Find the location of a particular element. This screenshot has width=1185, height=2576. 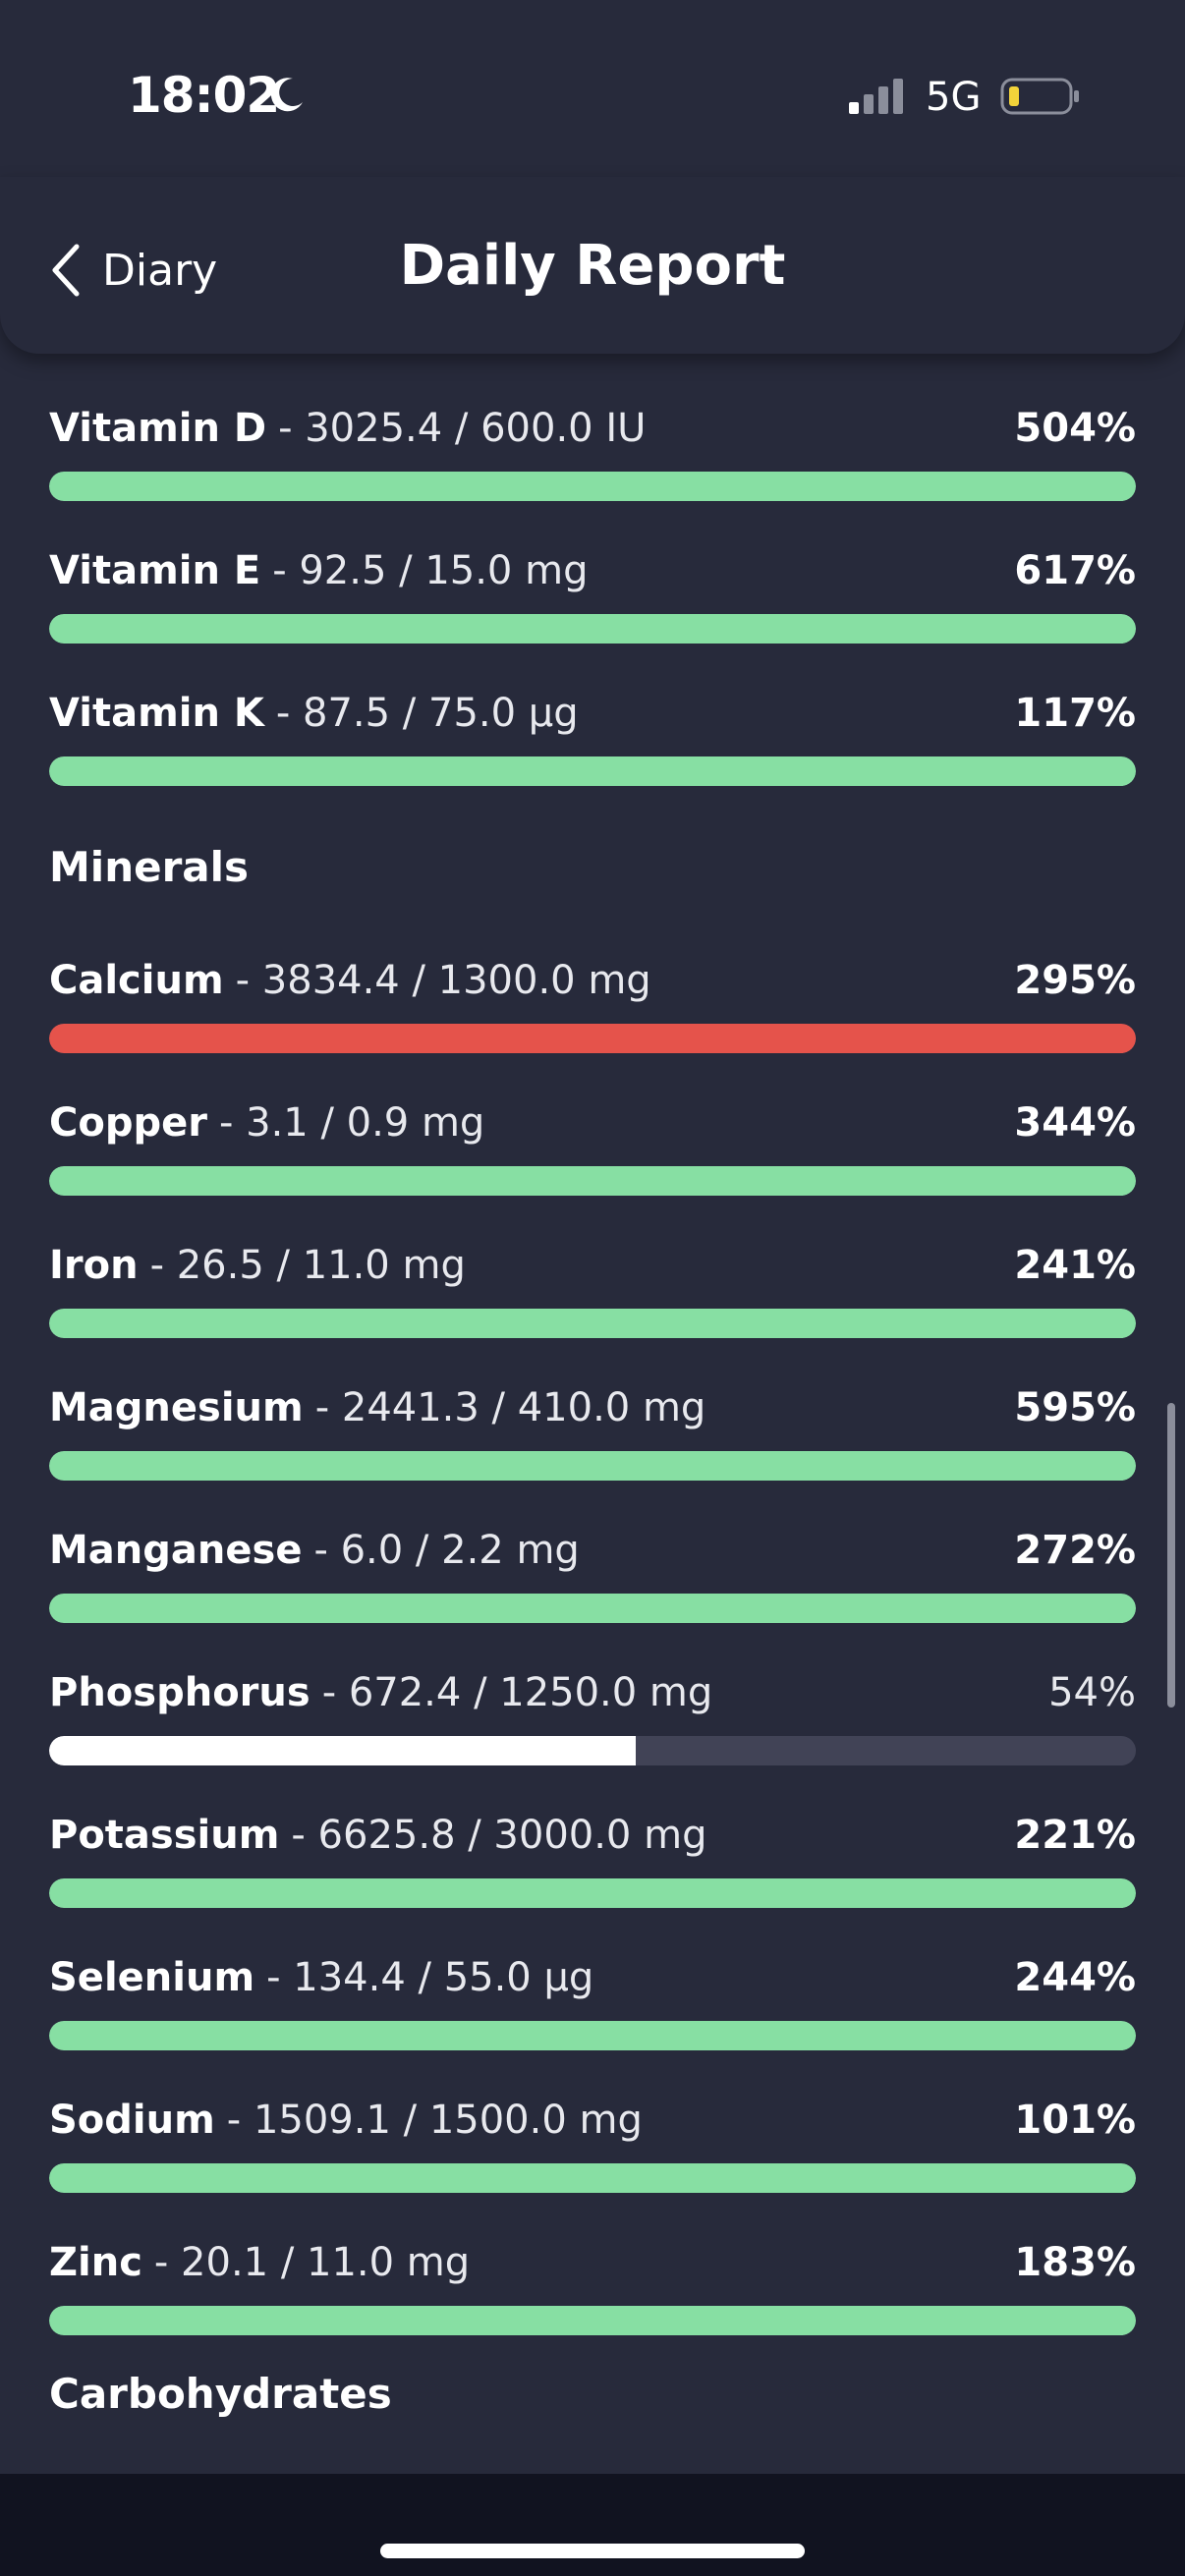

nutrient-percent: 344% is located at coordinates (1075, 1123).